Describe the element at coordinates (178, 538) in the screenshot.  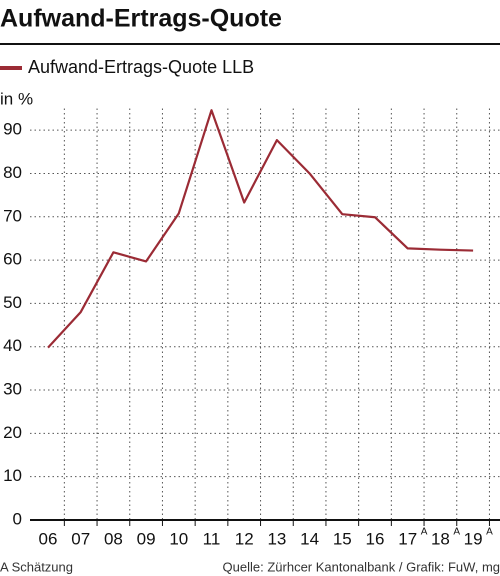
I see `x-tick-label: 10` at that location.